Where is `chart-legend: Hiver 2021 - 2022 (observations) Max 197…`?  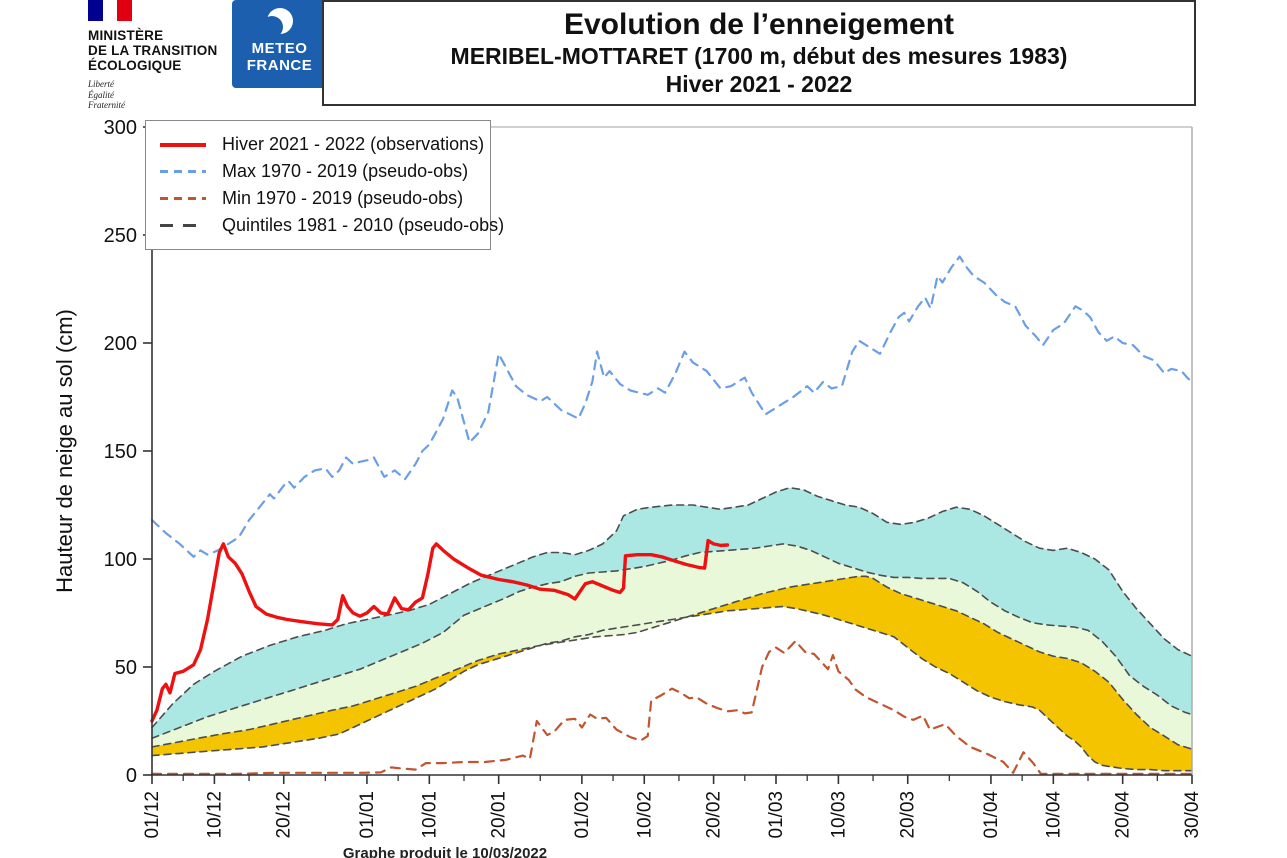
chart-legend: Hiver 2021 - 2022 (observations) Max 197… is located at coordinates (324, 185).